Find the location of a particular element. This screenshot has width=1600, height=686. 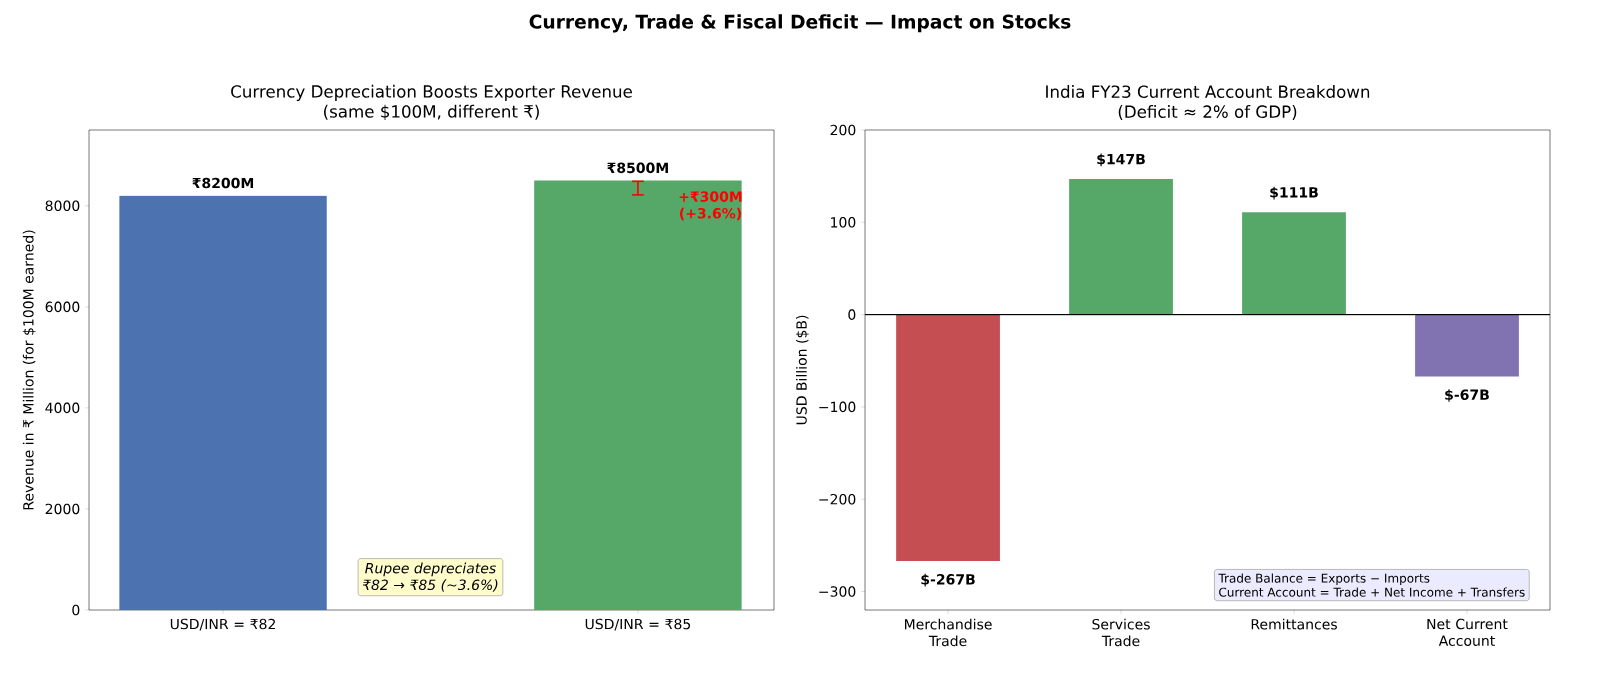

data-label: $-267B is located at coordinates (948, 580).